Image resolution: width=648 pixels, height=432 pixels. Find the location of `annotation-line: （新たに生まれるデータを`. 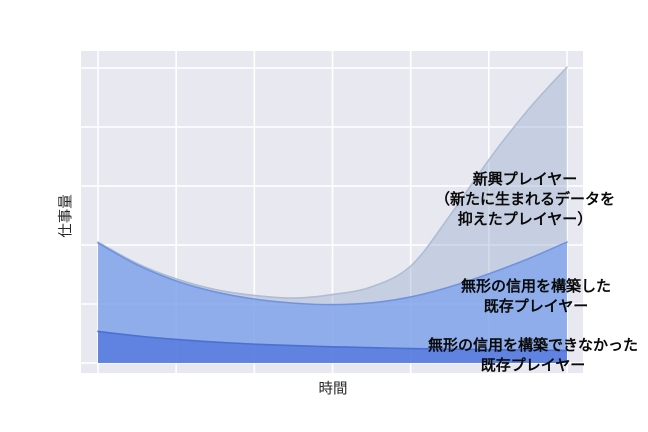

annotation-line: （新たに生まれるデータを is located at coordinates (525, 199).